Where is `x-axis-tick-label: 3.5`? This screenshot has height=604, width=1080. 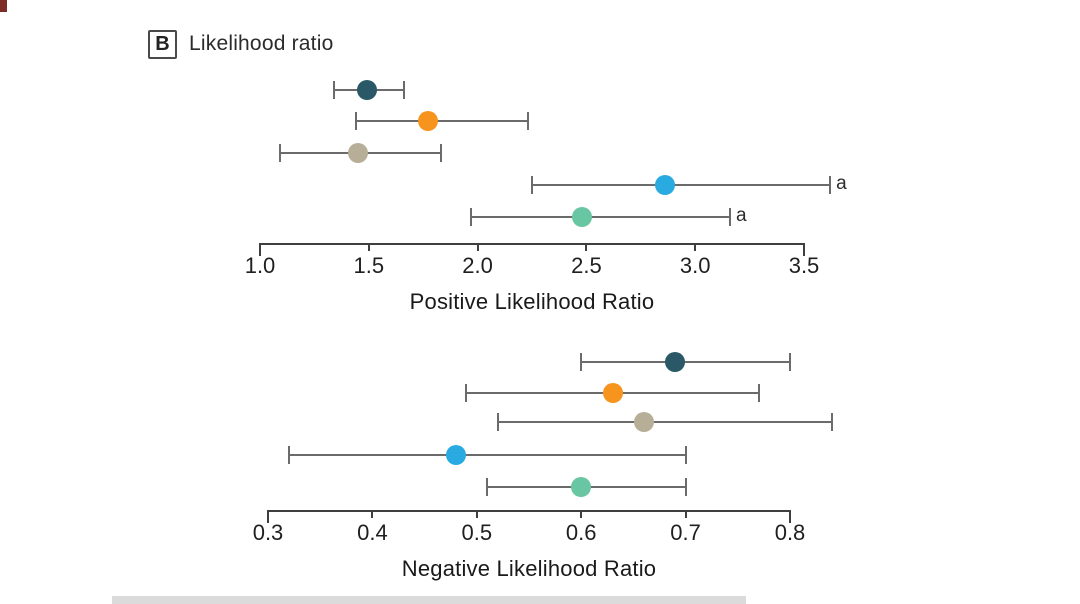 x-axis-tick-label: 3.5 is located at coordinates (804, 265).